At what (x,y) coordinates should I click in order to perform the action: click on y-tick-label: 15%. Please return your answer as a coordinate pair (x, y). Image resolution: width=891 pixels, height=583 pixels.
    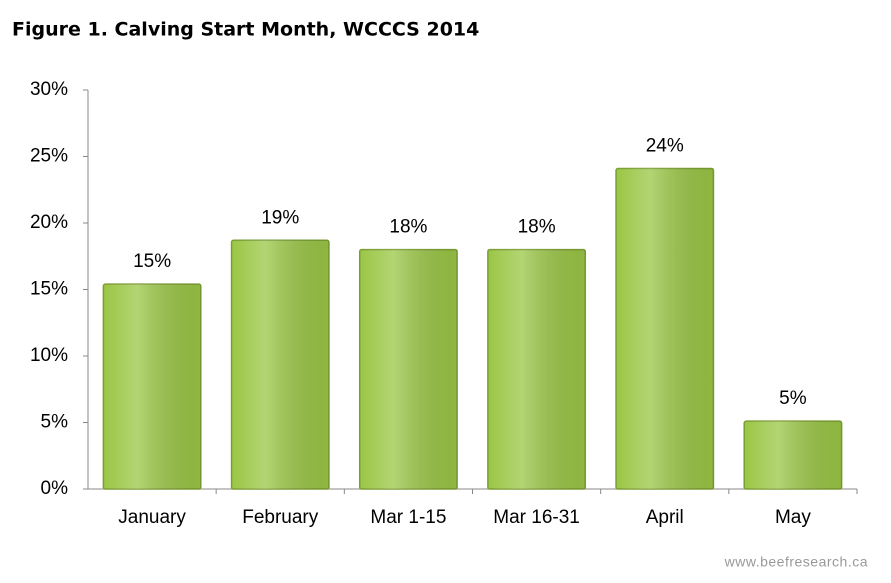
    Looking at the image, I should click on (49, 289).